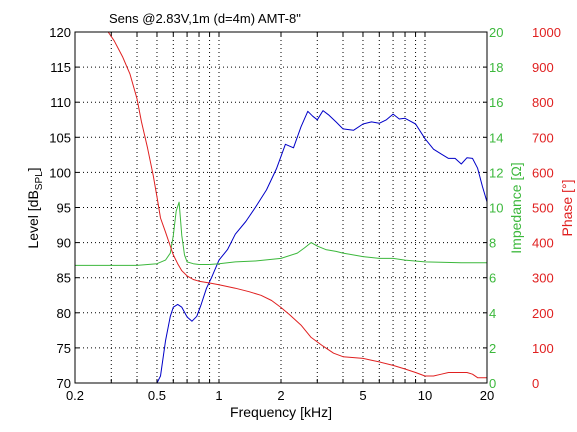 The image size is (577, 432). What do you see at coordinates (157, 395) in the screenshot?
I see `x-tick-label: 0.5` at bounding box center [157, 395].